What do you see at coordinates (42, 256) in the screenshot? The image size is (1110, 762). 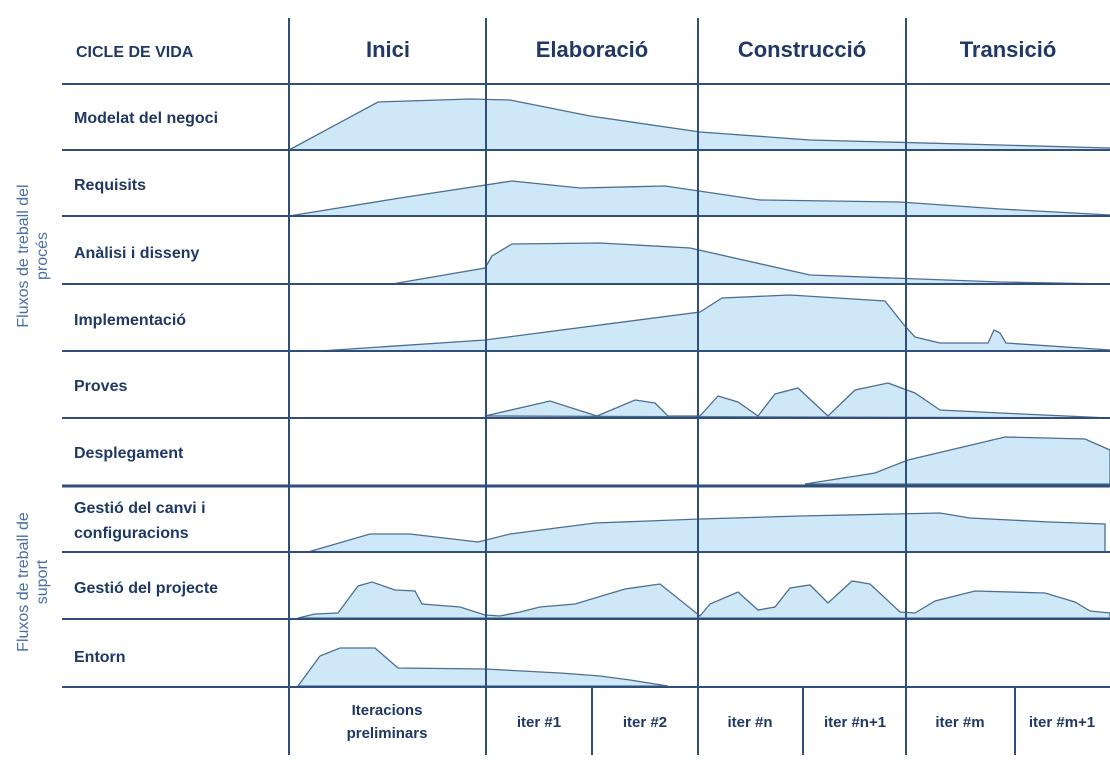 I see `group-proces-line2: procés` at bounding box center [42, 256].